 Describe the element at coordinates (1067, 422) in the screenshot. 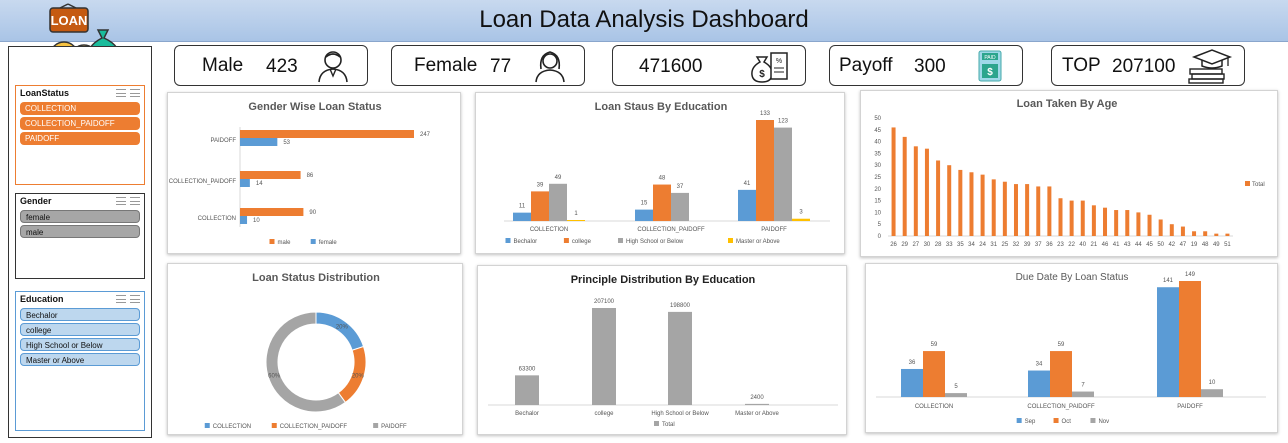

I see `legend-label: Oct` at that location.